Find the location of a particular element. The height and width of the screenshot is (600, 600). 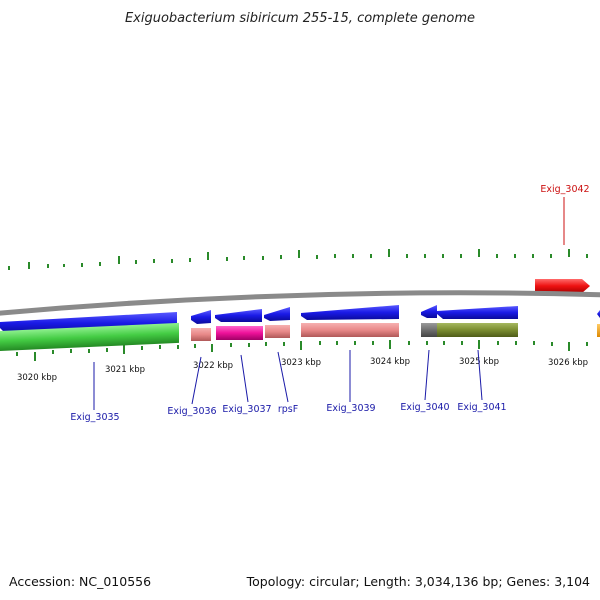

gene-label-exig-3035: Exig_3035 is located at coordinates (94, 417).